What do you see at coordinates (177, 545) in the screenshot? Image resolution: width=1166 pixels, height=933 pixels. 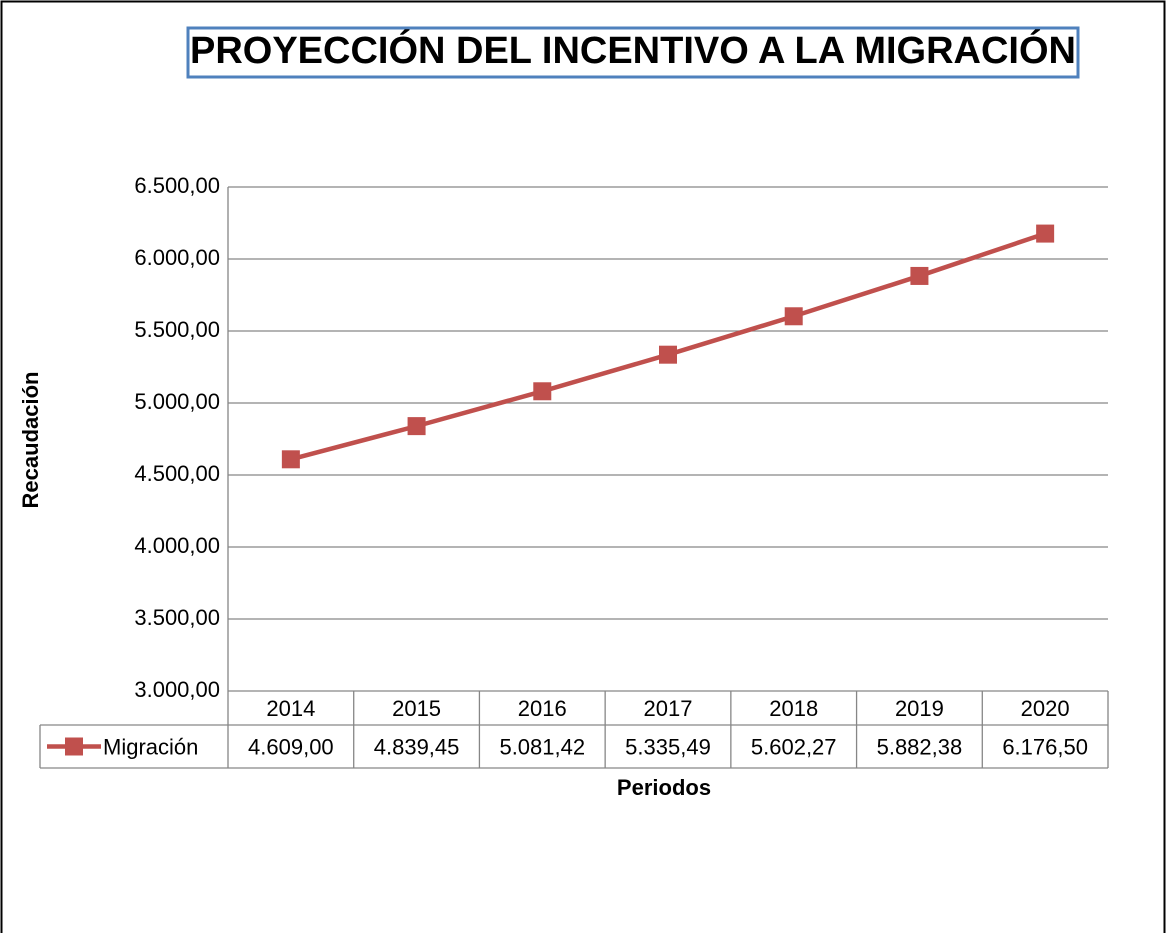 I see `y-tick-label: 4.000,00` at bounding box center [177, 545].